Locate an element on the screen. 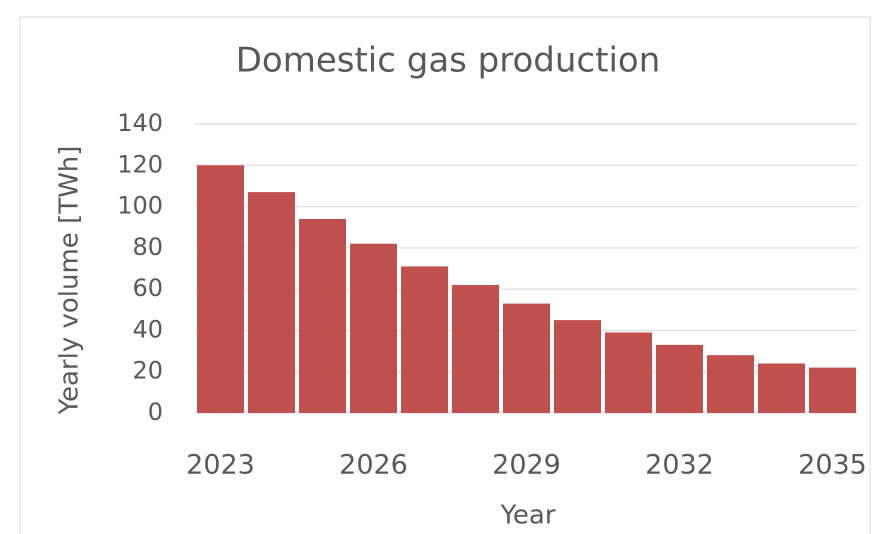 This screenshot has width=875, height=534. x-tick-label: 2035 is located at coordinates (832, 465).